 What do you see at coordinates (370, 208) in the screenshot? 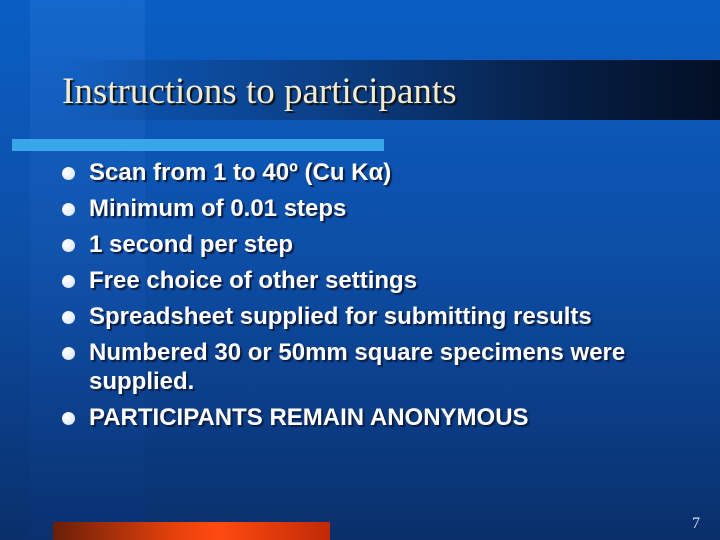
I see `bullet-item: Minimum of 0.01 steps` at bounding box center [370, 208].